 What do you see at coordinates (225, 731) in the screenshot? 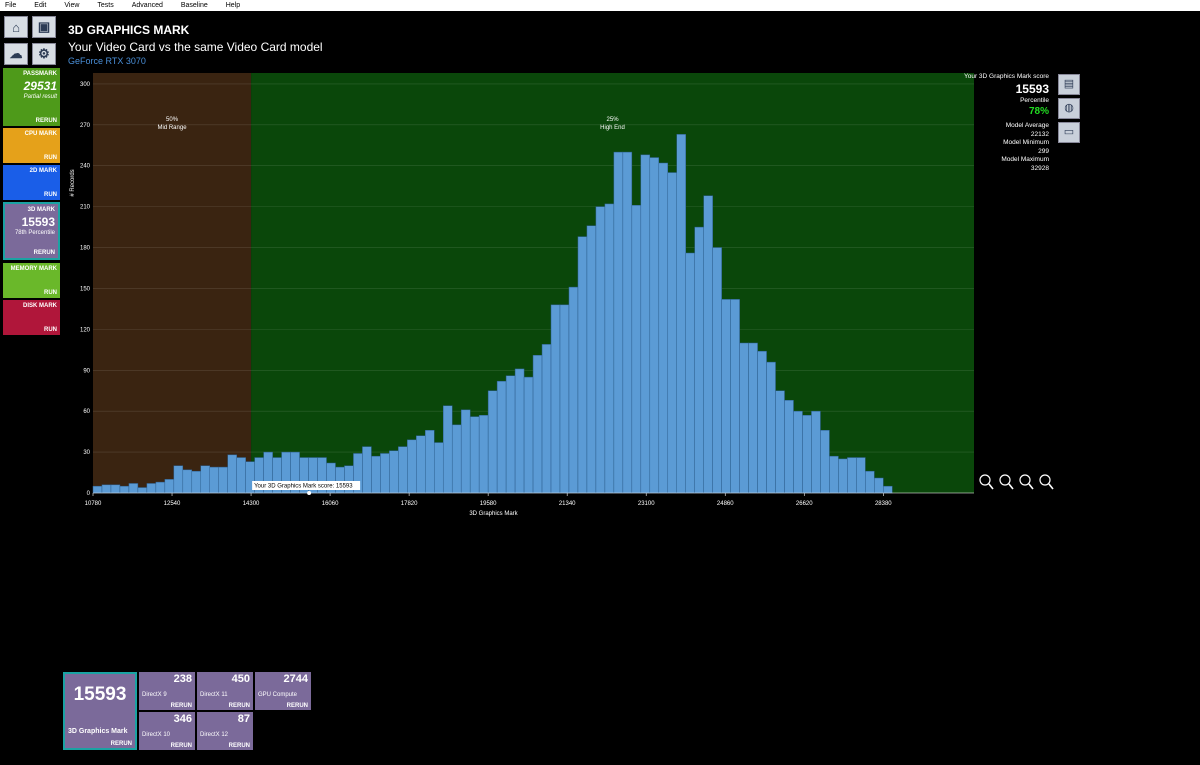
I see `subtest-tile: 87 DirectX 12 RERUN` at bounding box center [225, 731].